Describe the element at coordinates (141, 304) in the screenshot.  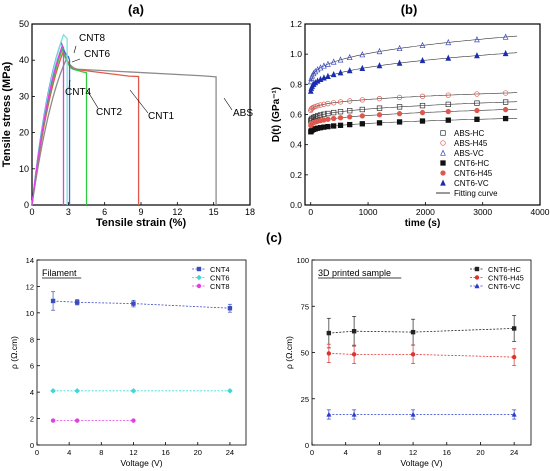
I see `series-line-cnt4` at that location.